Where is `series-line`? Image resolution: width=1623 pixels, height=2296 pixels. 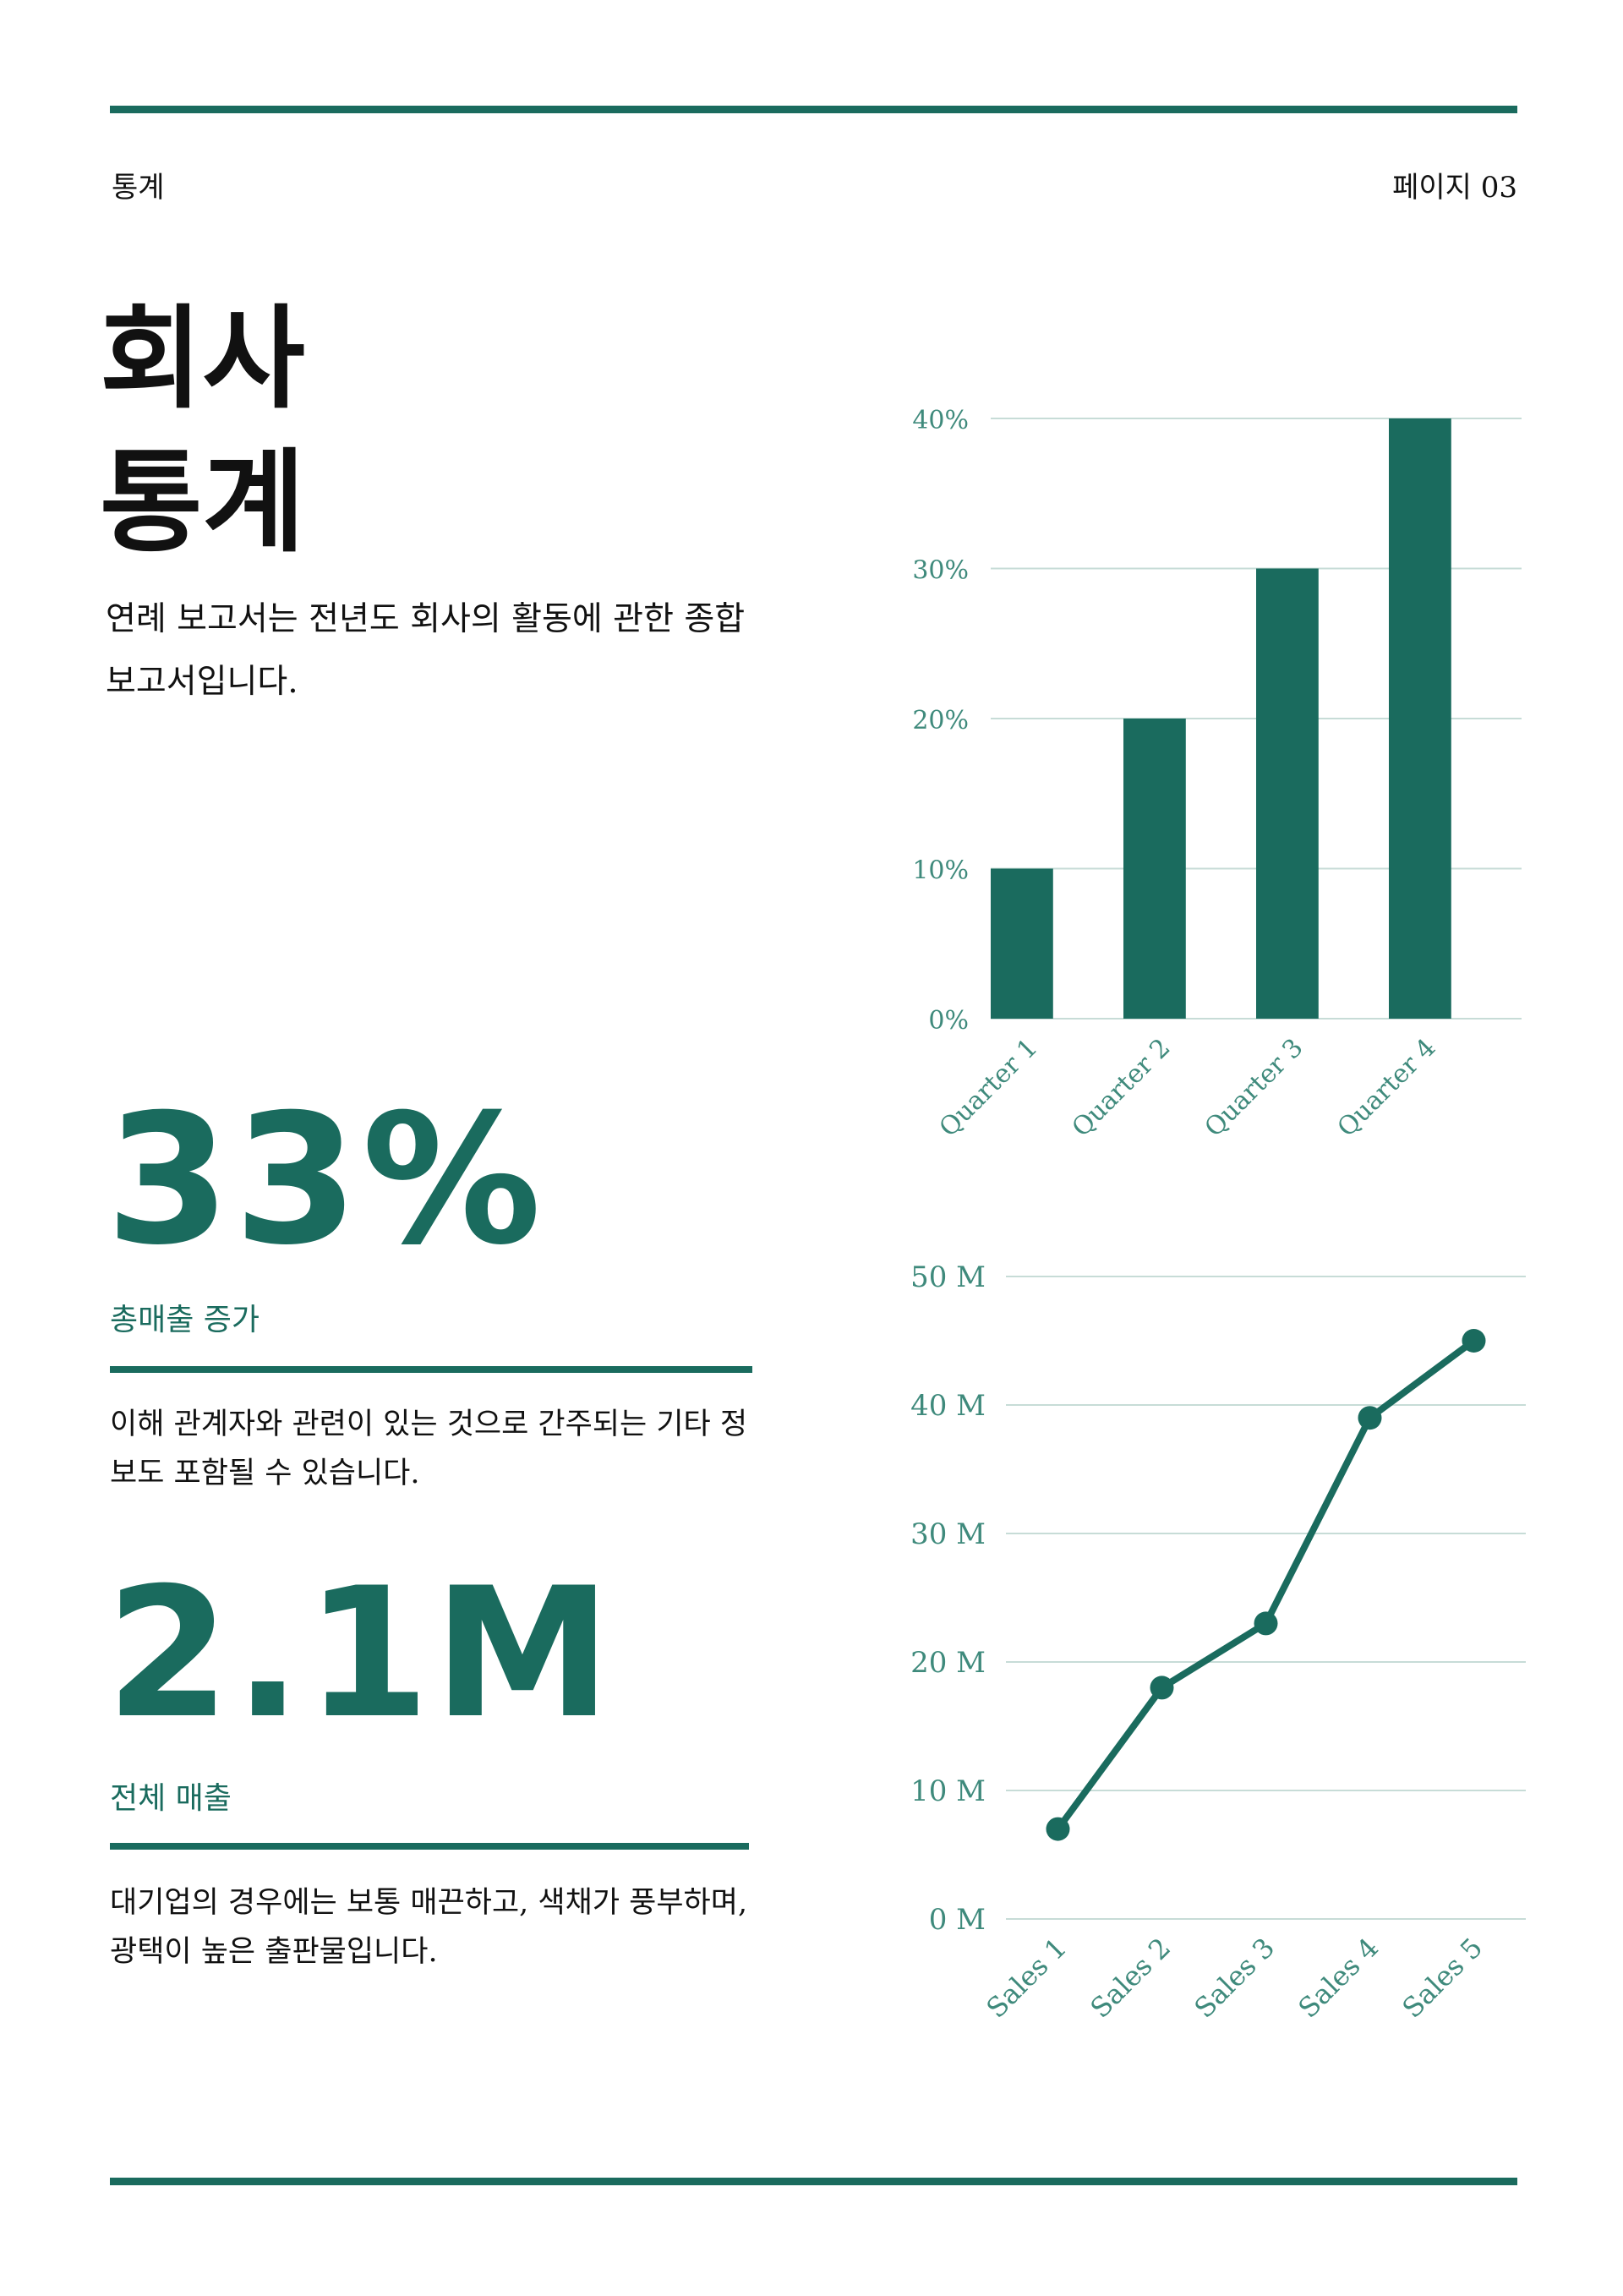
series-line is located at coordinates (1265, 1584).